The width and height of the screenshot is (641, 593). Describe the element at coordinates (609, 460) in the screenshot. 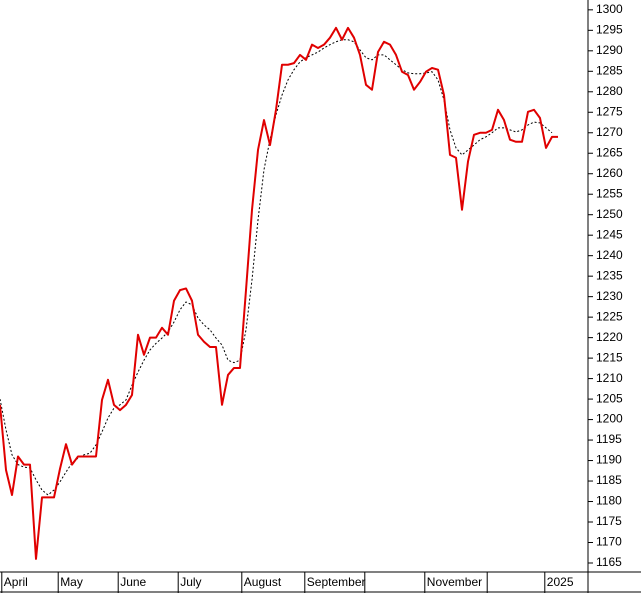

I see `y-tick-label: 1190` at that location.